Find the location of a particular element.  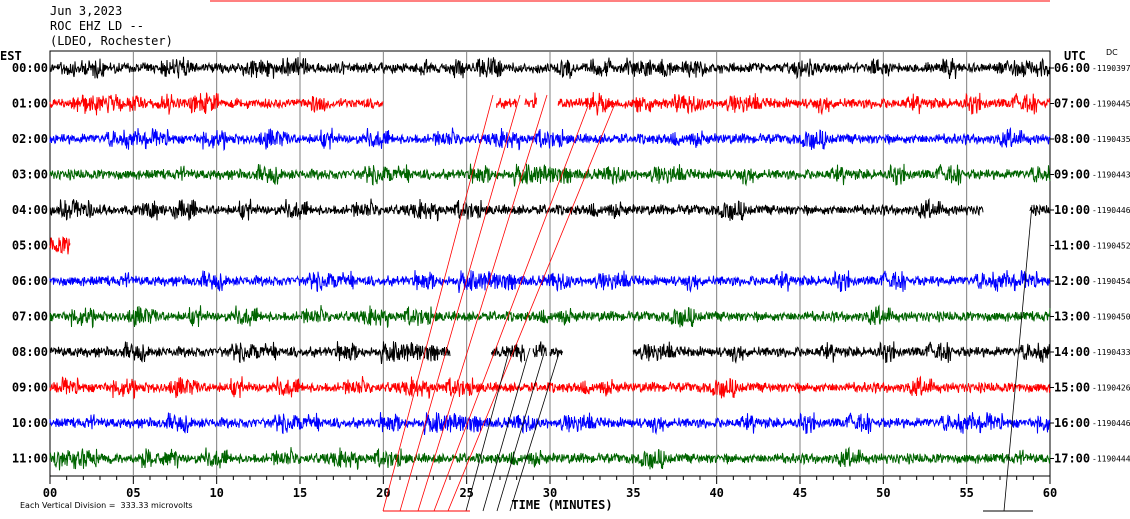

est-hour-label: 01:00 is located at coordinates (30, 104).